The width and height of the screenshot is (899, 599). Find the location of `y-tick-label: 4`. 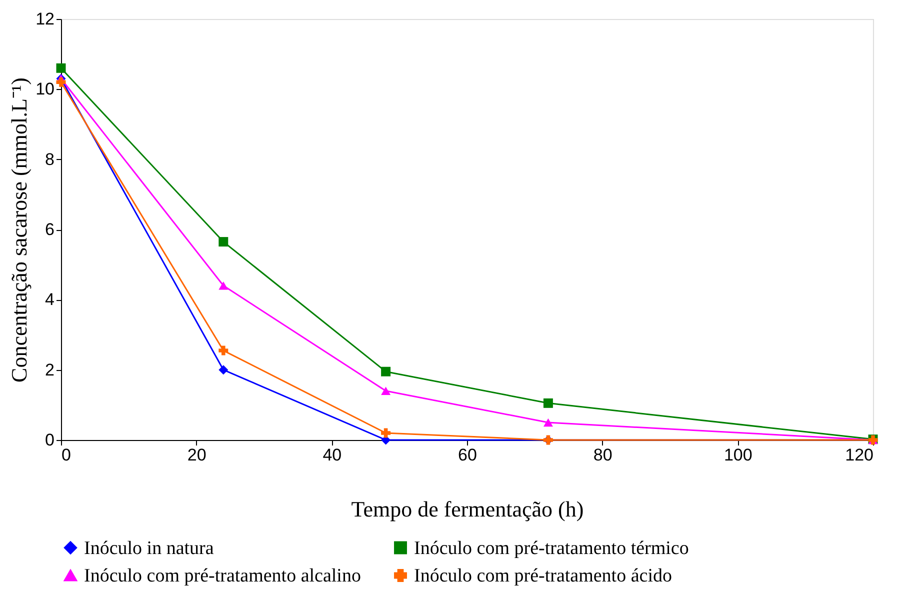

y-tick-label: 4 is located at coordinates (49, 300).